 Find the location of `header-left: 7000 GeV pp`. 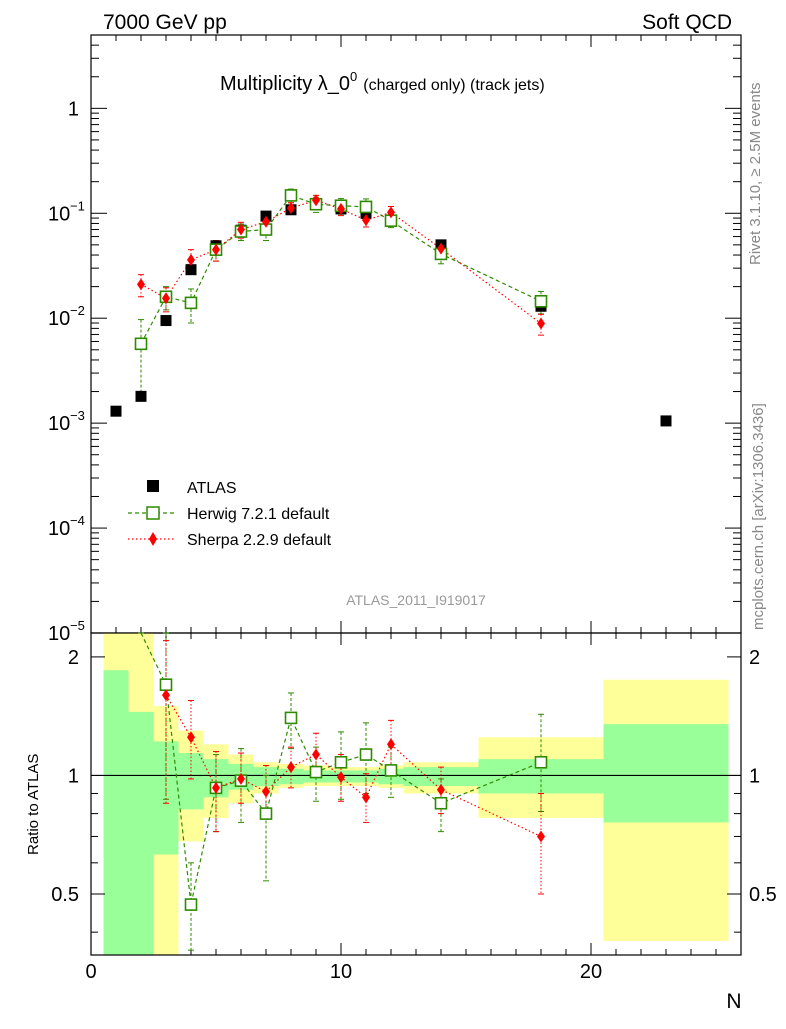

header-left: 7000 GeV pp is located at coordinates (165, 22).